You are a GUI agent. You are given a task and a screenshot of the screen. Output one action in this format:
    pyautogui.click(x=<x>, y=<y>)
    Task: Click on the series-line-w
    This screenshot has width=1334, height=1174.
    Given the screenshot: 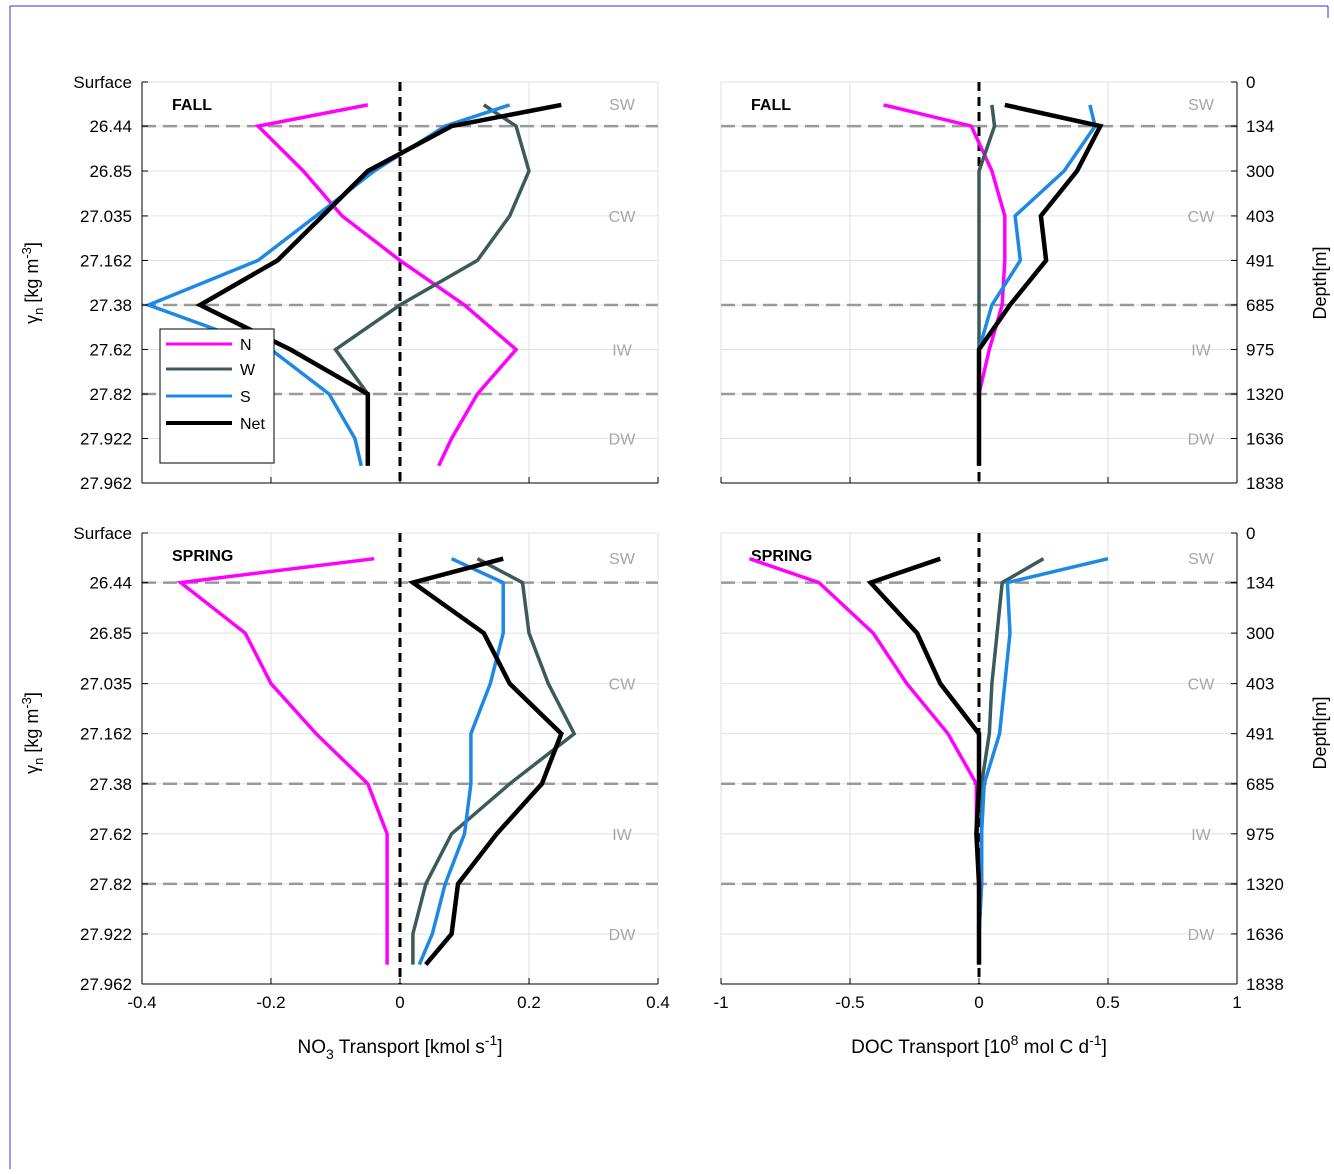 What is the action you would take?
    pyautogui.click(x=494, y=761)
    